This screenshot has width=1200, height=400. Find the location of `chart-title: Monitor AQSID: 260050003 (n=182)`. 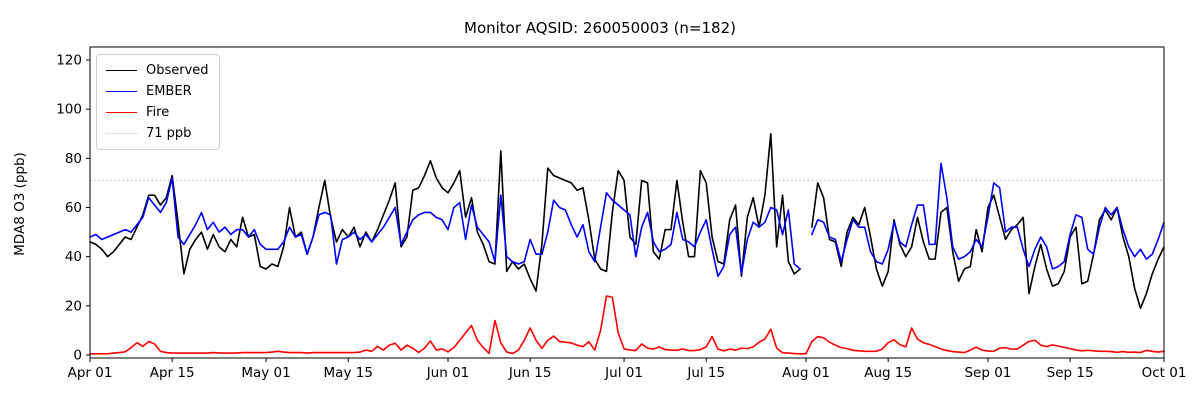

chart-title: Monitor AQSID: 260050003 (n=182) is located at coordinates (600, 28).